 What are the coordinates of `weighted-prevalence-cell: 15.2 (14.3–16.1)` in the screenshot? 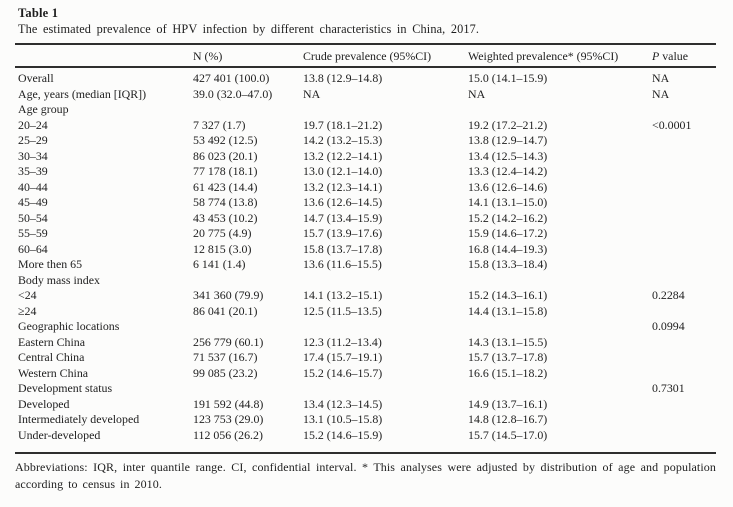 It's located at (508, 295).